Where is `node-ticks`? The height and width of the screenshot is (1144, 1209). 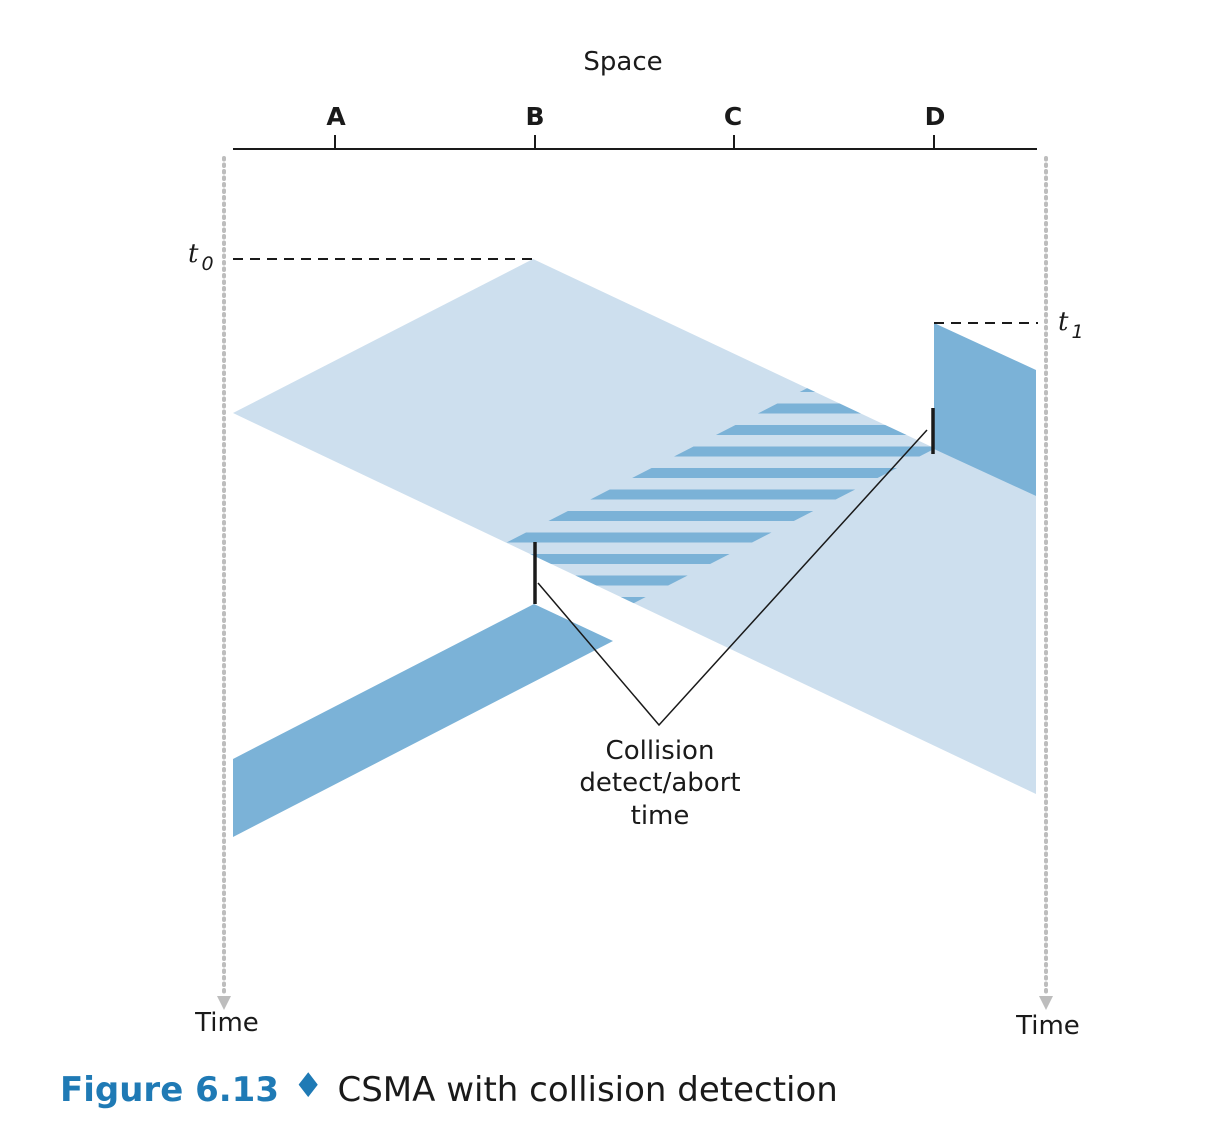
node-ticks is located at coordinates (634, 142).